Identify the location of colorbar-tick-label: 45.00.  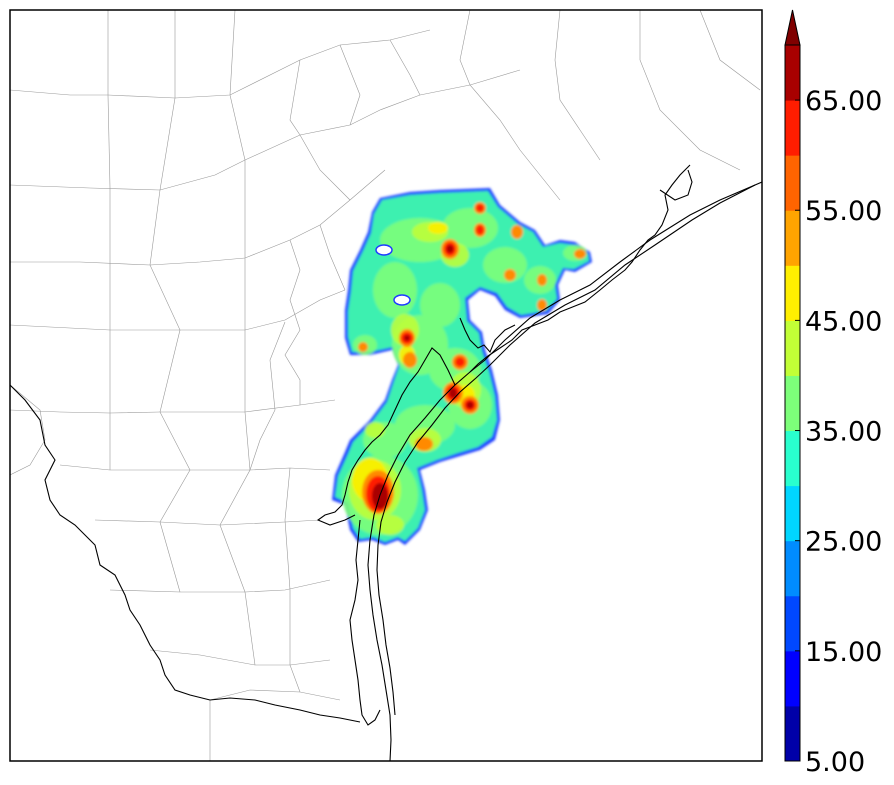
(843, 321).